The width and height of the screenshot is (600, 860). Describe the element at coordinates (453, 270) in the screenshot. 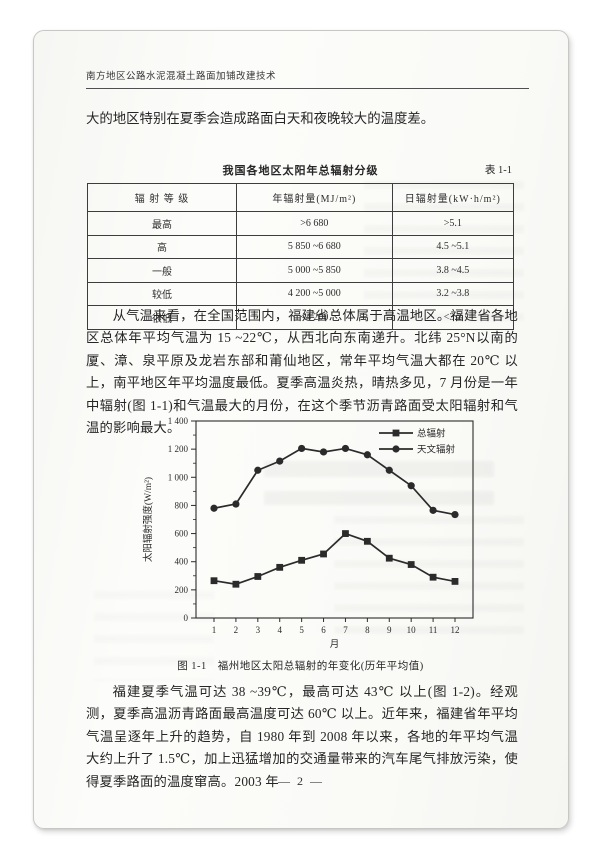

I see `cell-daily: 3.8 ~4.5` at that location.